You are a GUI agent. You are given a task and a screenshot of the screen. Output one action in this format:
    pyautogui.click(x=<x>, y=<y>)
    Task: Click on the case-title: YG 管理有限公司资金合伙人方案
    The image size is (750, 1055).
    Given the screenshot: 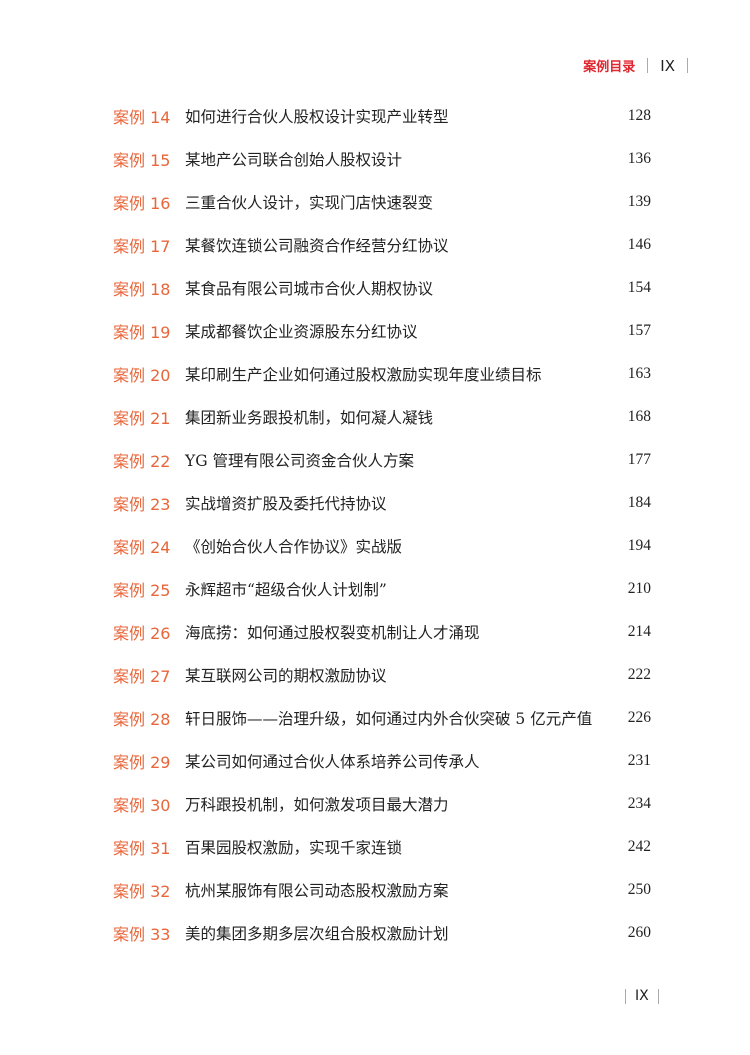 What is the action you would take?
    pyautogui.click(x=300, y=460)
    